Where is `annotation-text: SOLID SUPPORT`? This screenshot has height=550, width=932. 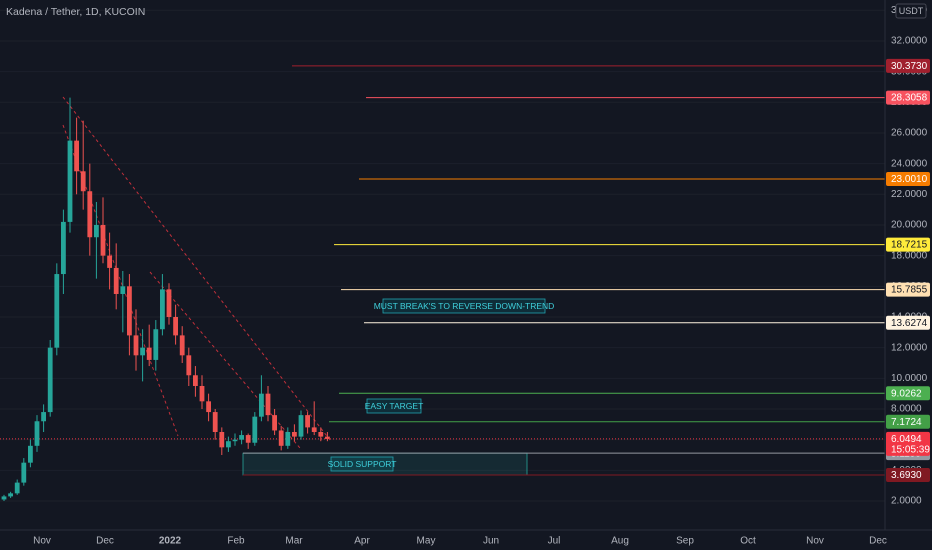
annotation-text: SOLID SUPPORT is located at coordinates (362, 464).